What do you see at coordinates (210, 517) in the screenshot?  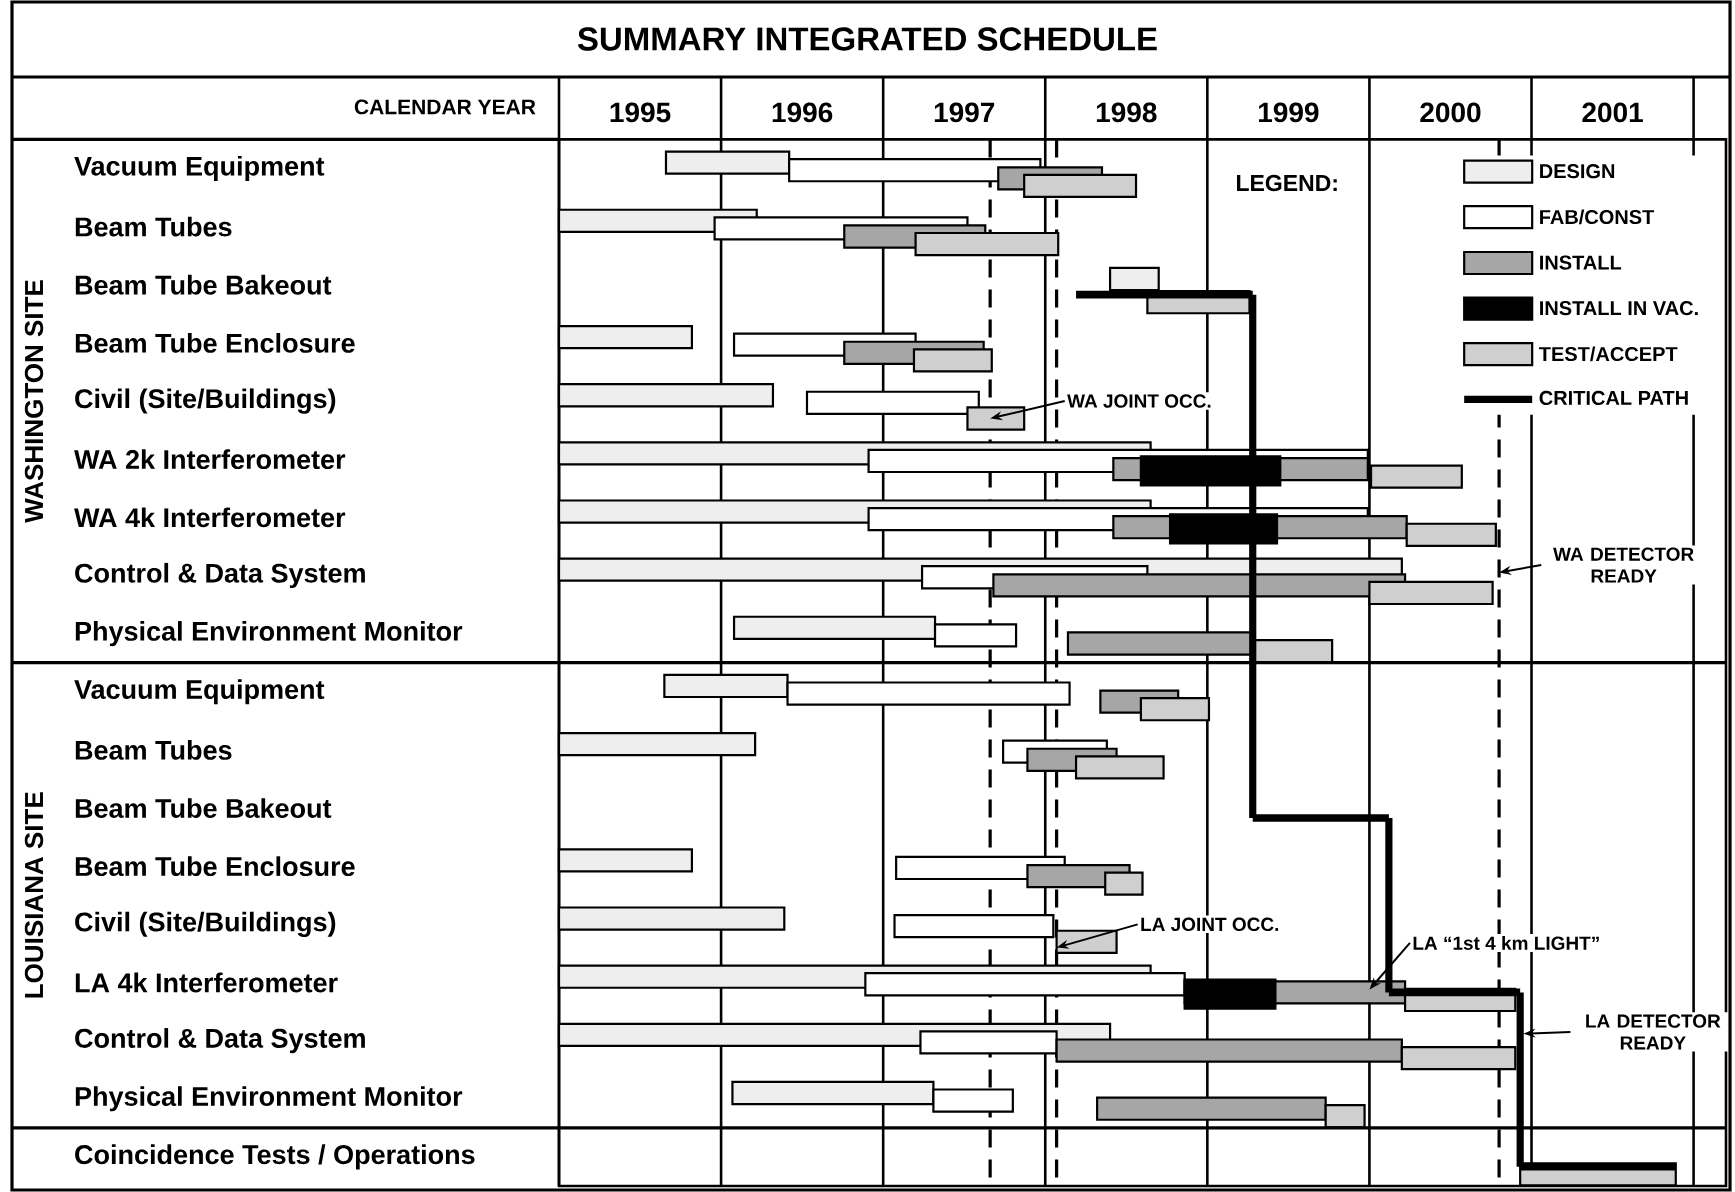 I see `y-tick-label: WA 4k Interferometer` at bounding box center [210, 517].